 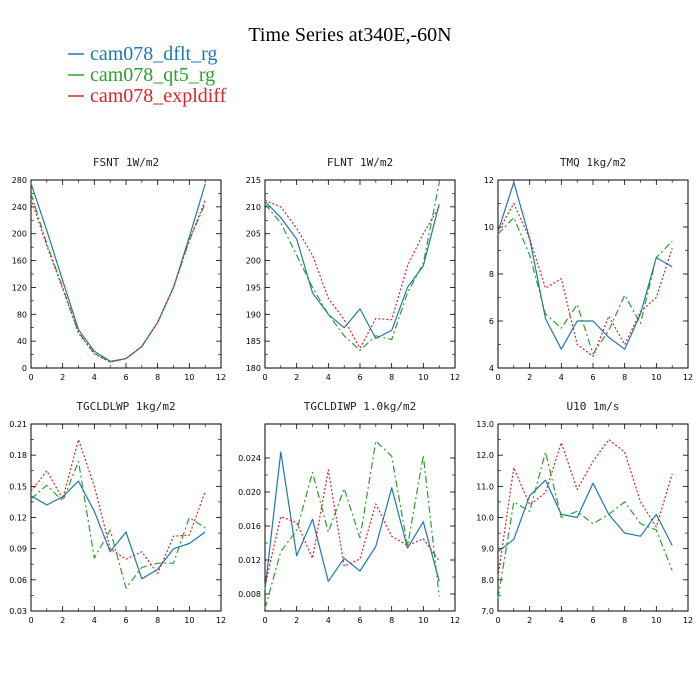 What do you see at coordinates (593, 406) in the screenshot?
I see `panel-title: U10 1m/s` at bounding box center [593, 406].